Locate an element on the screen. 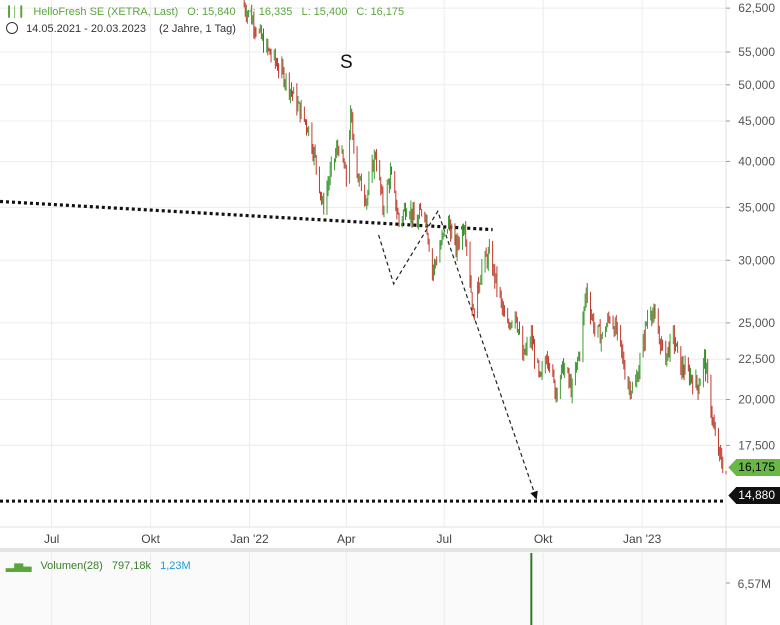 Image resolution: width=780 pixels, height=625 pixels. volume-label: Volumen(28) is located at coordinates (71, 566).